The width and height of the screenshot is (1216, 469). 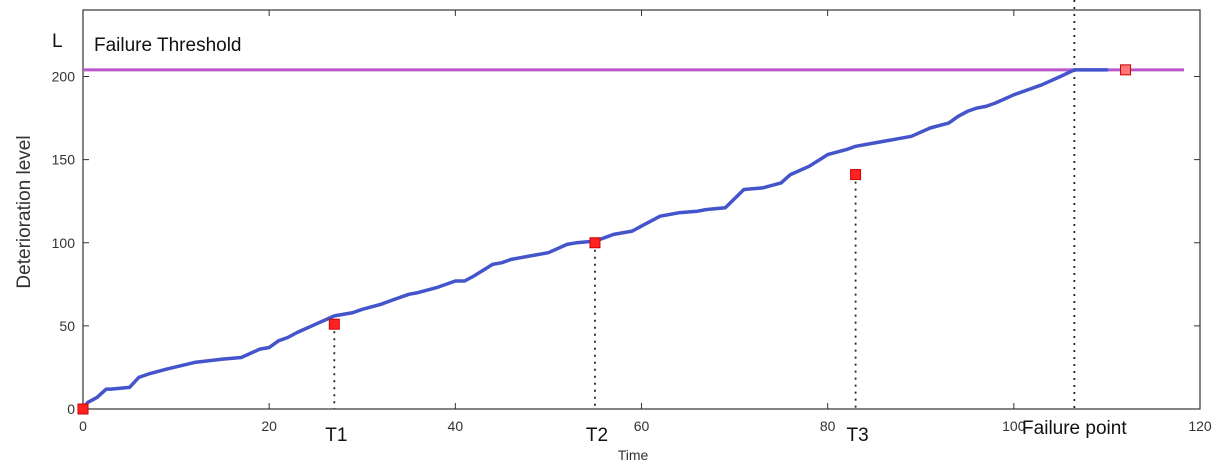 I want to click on x-tick-label: 80, so click(x=828, y=426).